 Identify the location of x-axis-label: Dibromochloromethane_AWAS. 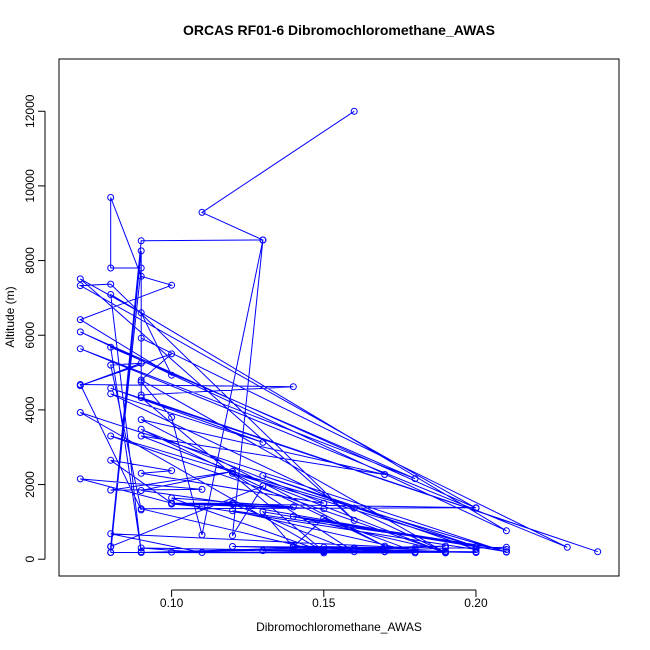
(339, 627).